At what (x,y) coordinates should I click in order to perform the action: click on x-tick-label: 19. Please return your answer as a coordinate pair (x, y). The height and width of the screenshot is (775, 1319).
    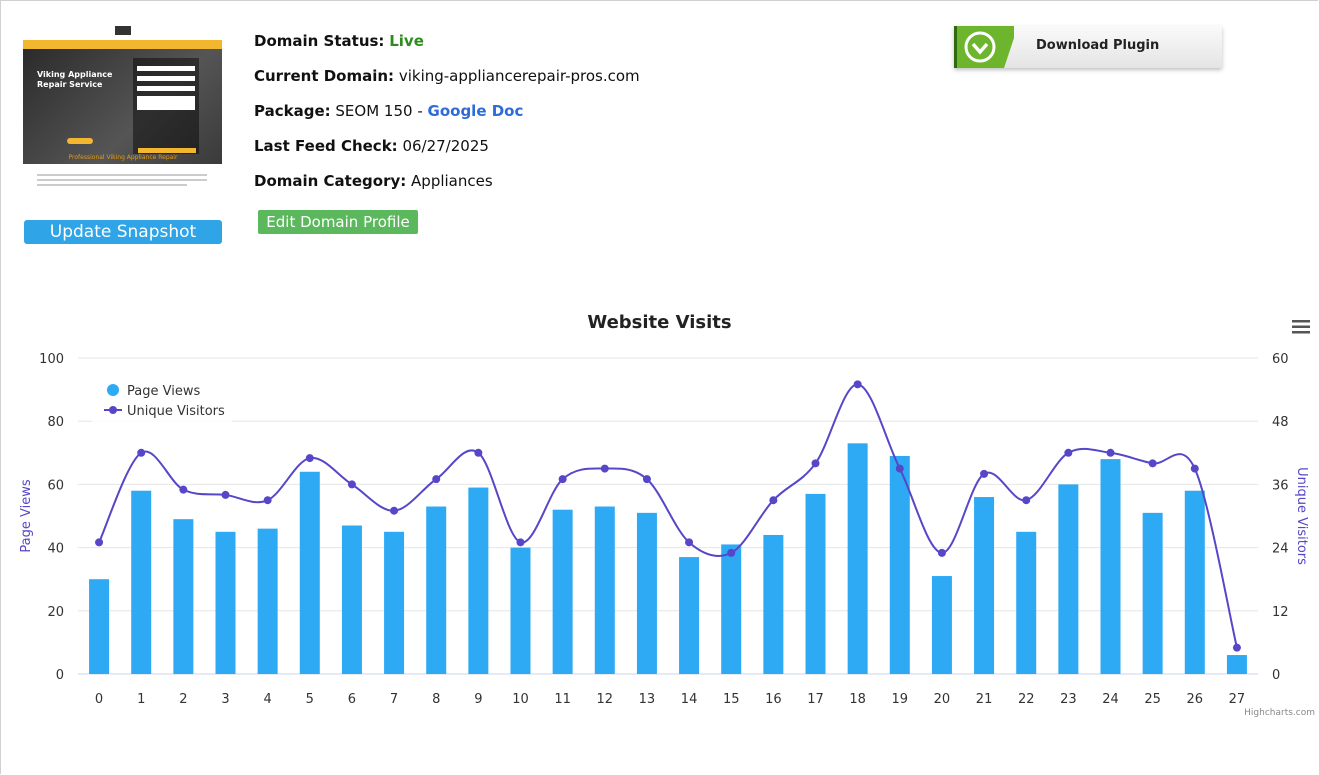
    Looking at the image, I should click on (900, 699).